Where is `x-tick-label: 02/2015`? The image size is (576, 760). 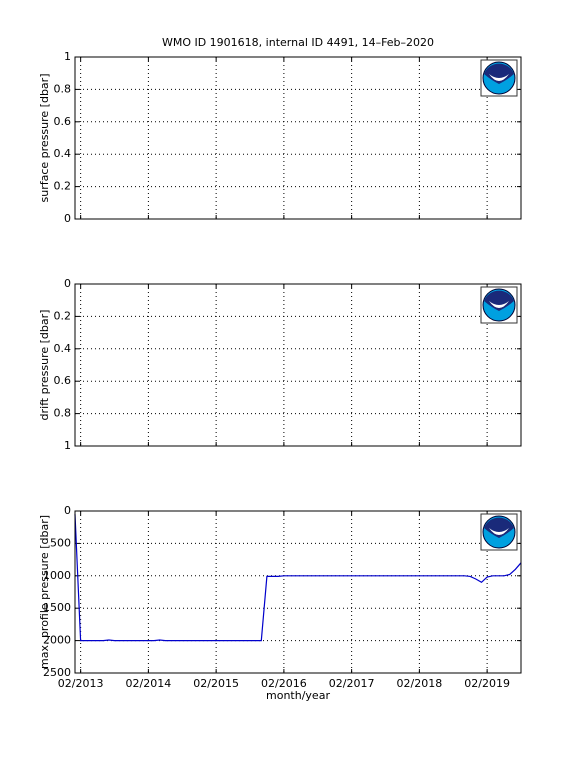
x-tick-label: 02/2015 is located at coordinates (216, 683).